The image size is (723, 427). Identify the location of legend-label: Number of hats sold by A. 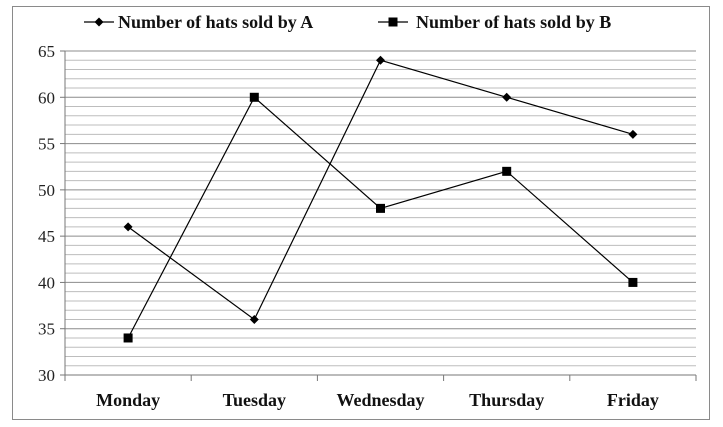
(215, 22).